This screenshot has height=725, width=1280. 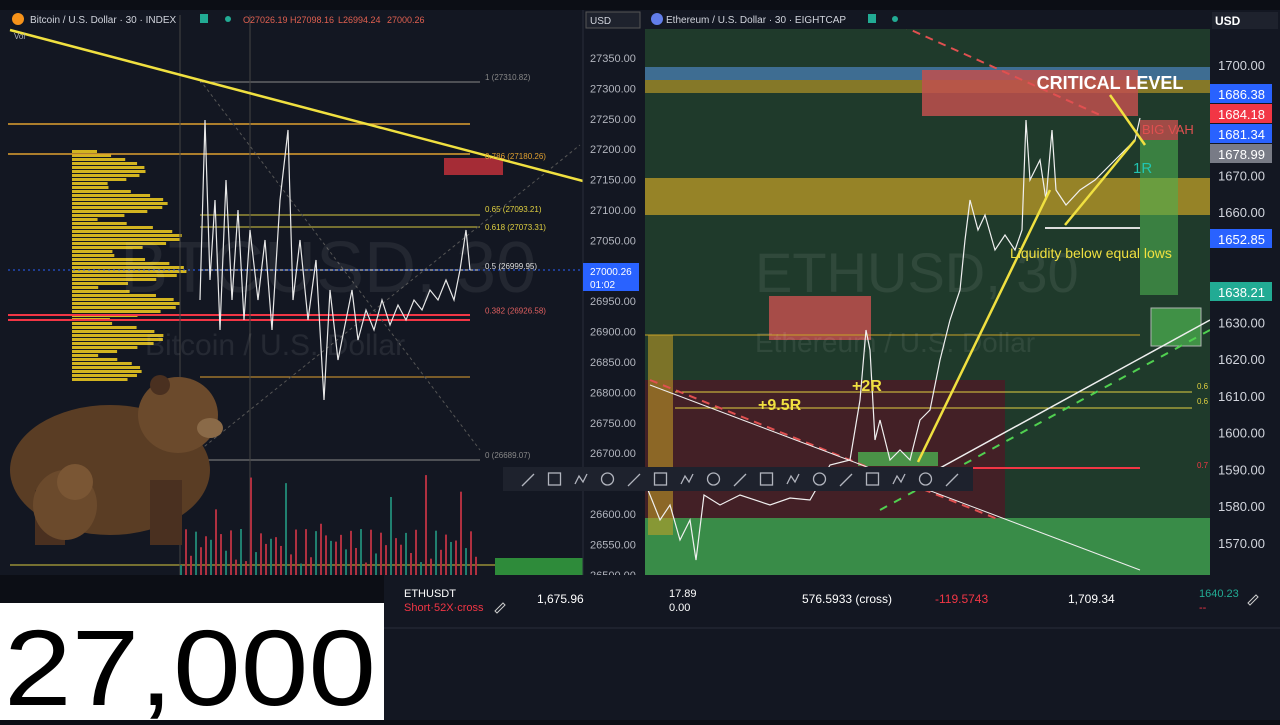 I want to click on price-tag, so click(x=1241, y=238).